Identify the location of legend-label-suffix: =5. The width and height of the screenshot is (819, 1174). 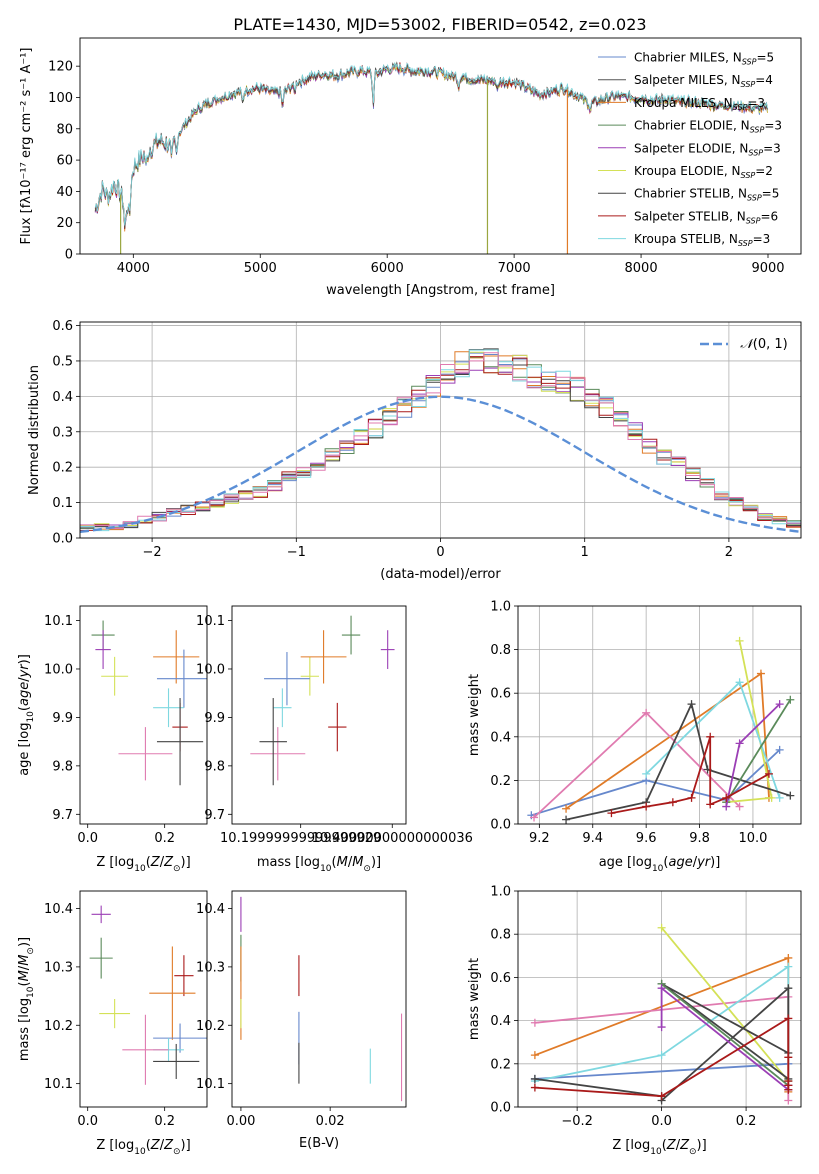
(765, 58).